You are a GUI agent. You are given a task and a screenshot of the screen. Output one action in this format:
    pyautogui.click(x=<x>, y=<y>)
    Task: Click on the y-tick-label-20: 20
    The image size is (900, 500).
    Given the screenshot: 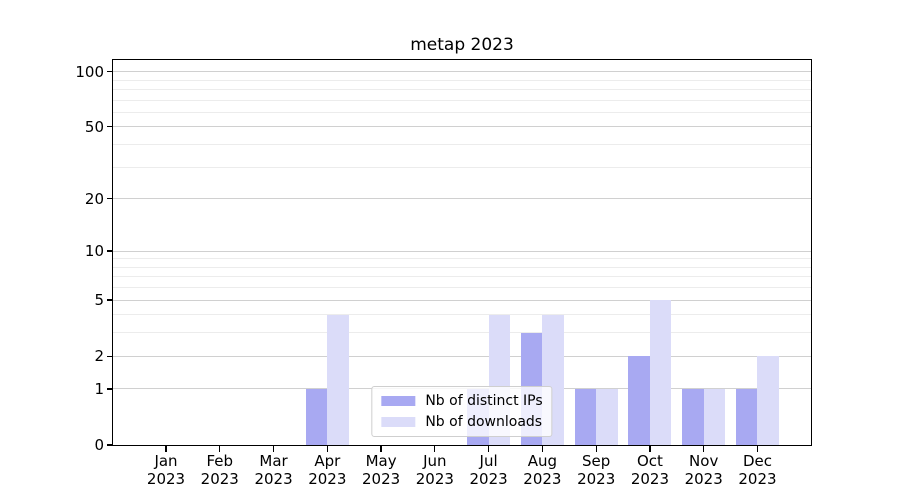 What is the action you would take?
    pyautogui.click(x=94, y=198)
    